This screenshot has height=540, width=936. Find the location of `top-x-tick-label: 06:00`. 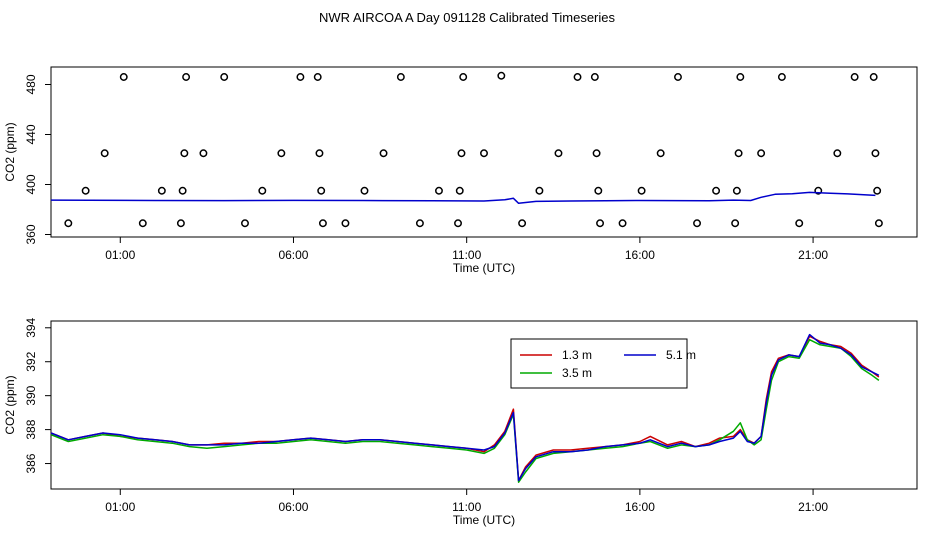

top-x-tick-label: 06:00 is located at coordinates (293, 255).